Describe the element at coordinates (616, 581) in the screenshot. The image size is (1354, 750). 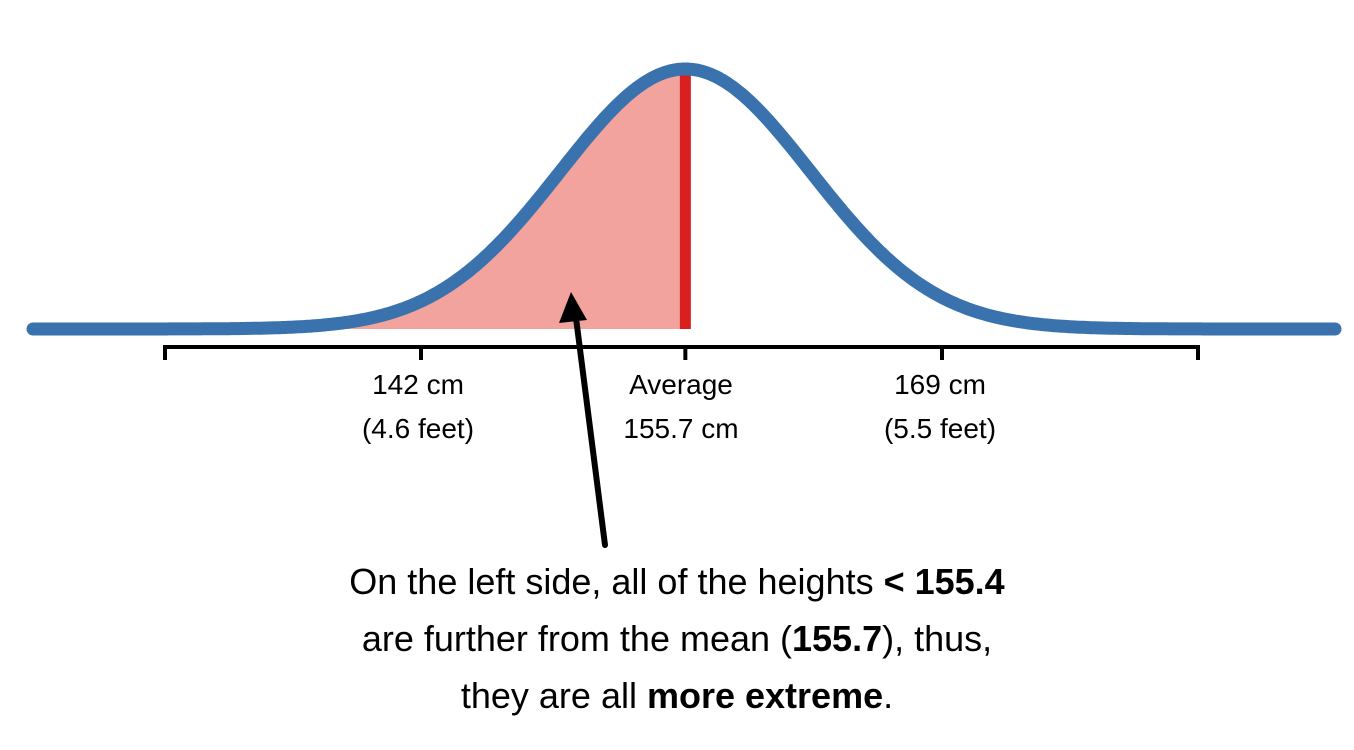
I see `caption-line-1-text: On the left side, all of the heights` at that location.